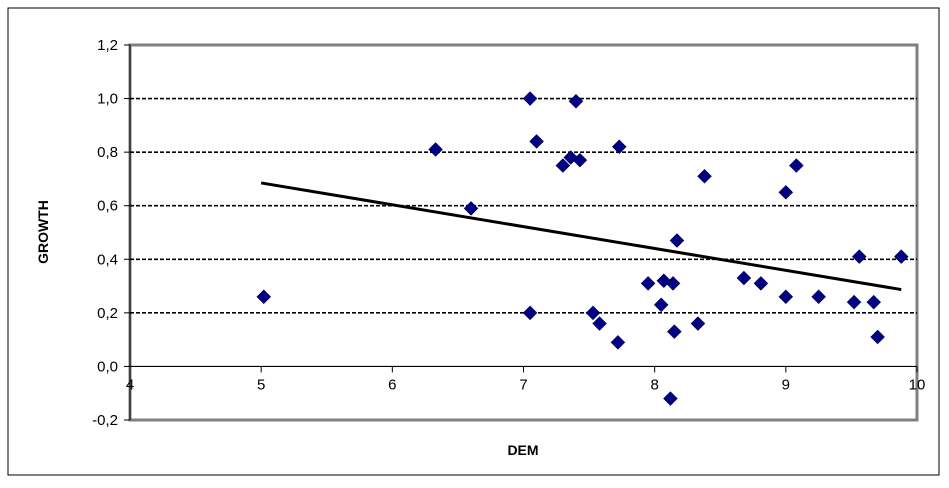 This screenshot has height=488, width=949. I want to click on x-tick-label: 8, so click(654, 384).